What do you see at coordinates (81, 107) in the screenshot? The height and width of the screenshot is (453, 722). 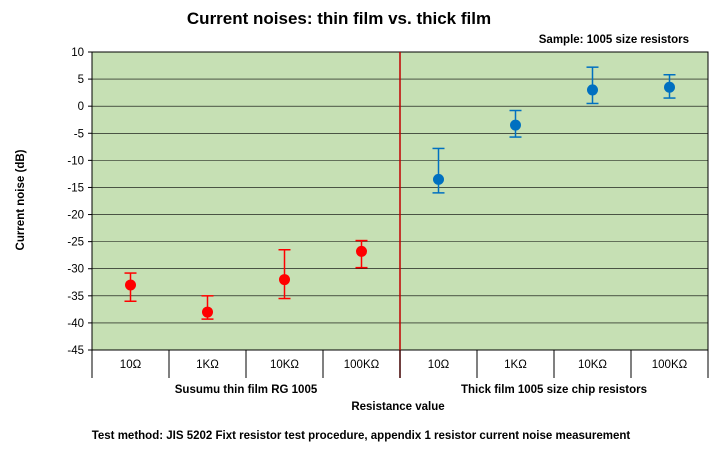 I see `y-tick-label: 0` at bounding box center [81, 107].